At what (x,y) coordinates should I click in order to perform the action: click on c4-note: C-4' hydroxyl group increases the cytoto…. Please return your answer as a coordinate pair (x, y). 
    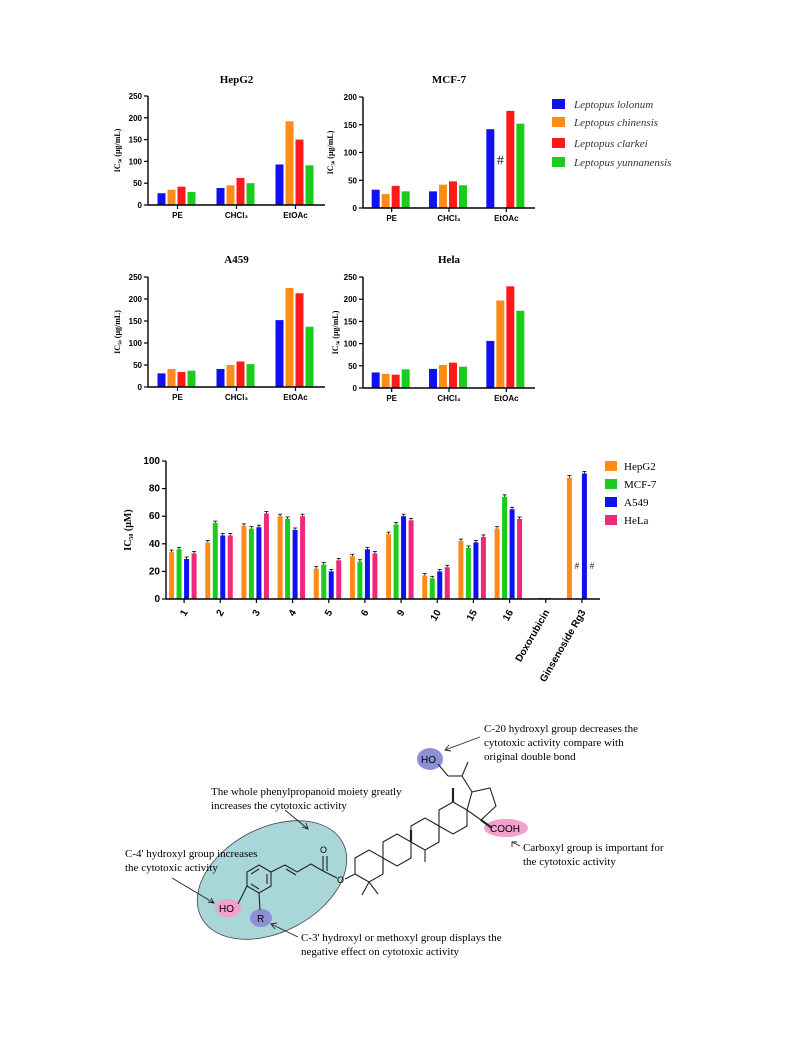
    Looking at the image, I should click on (192, 861).